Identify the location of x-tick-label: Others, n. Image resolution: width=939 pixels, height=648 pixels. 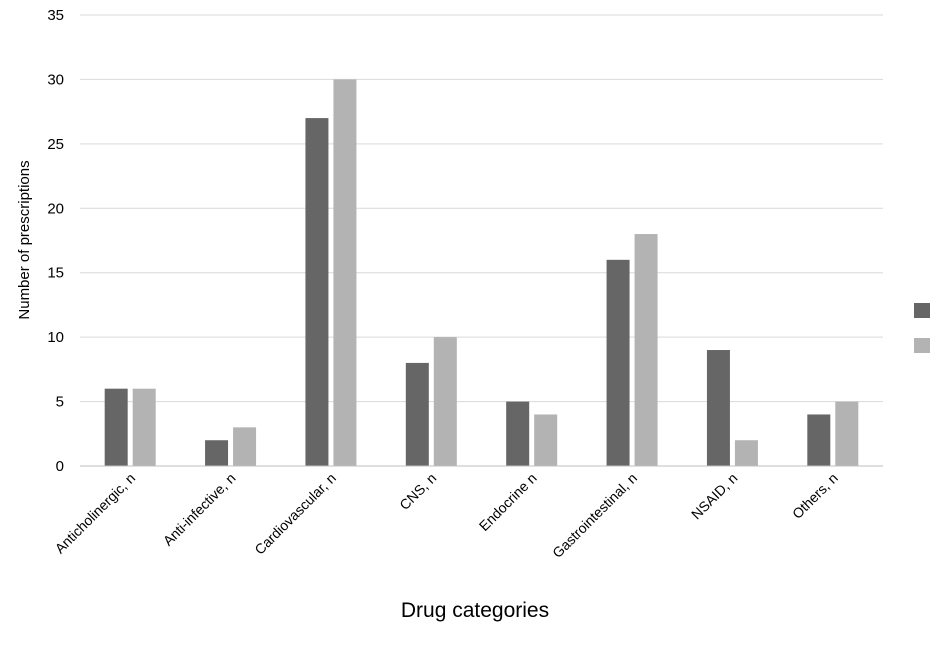
(815, 496).